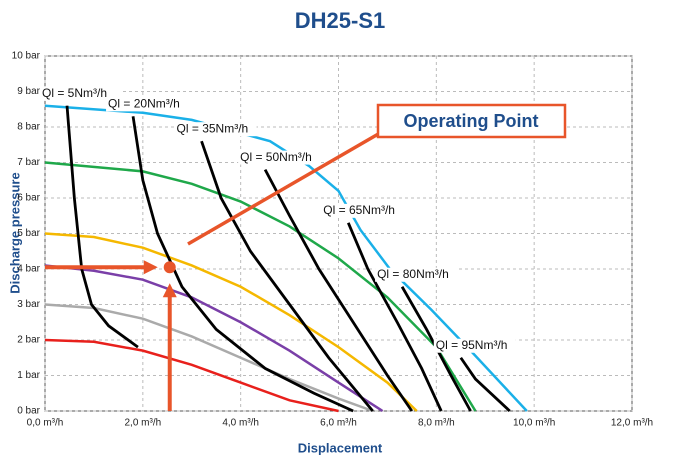 This screenshot has height=461, width=680. I want to click on x-tick-label: 12,0 m³/h, so click(632, 423).